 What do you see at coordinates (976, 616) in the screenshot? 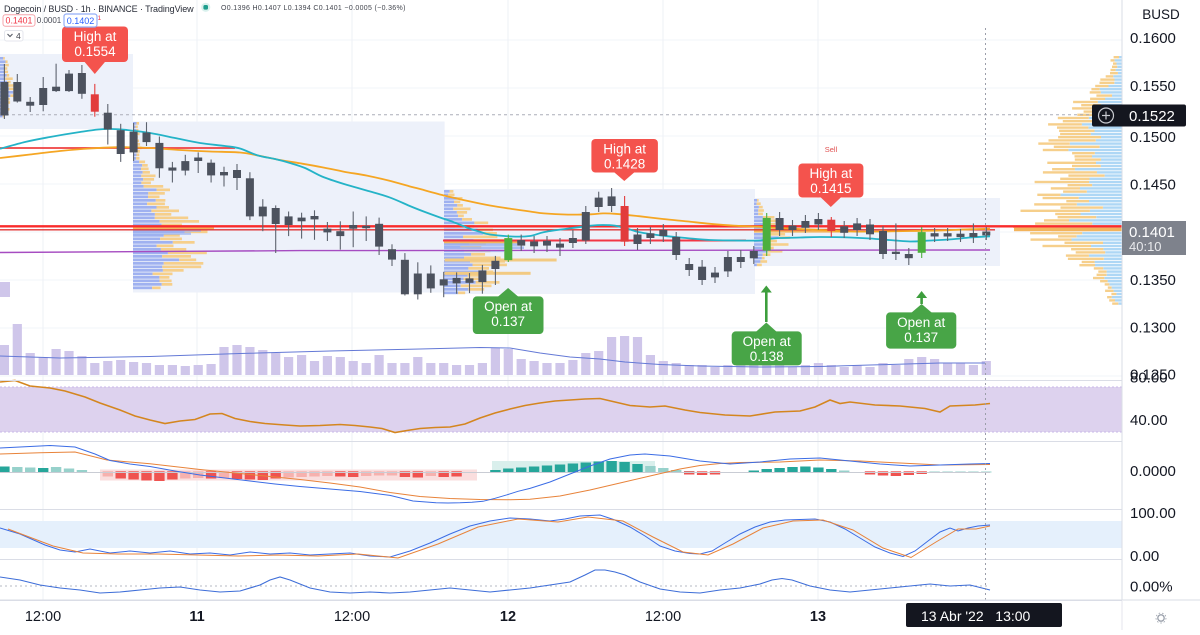
I see `svg-text: 13 Abr '22 13:00` at bounding box center [976, 616].